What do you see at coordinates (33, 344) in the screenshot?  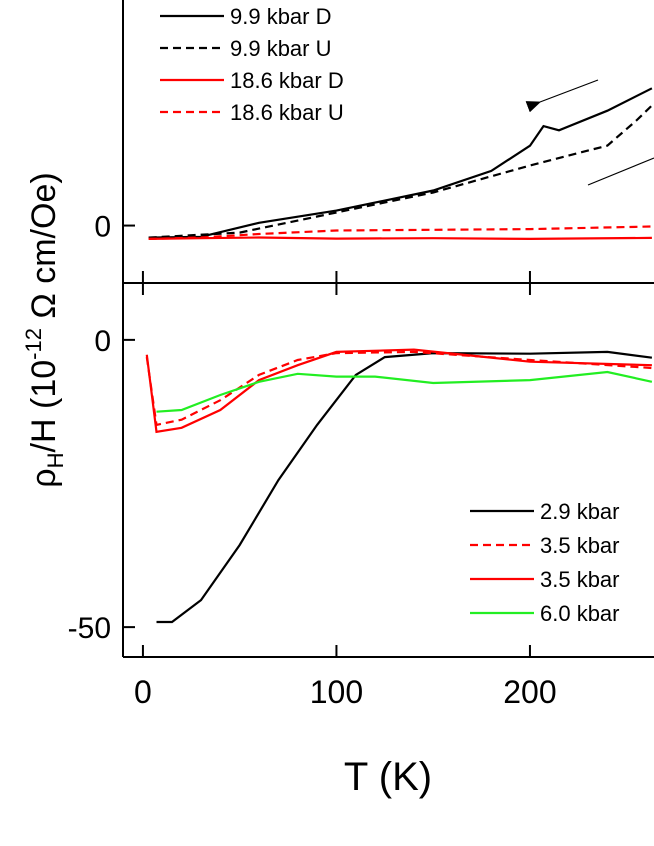 I see `y-label-sup: -12` at bounding box center [33, 344].